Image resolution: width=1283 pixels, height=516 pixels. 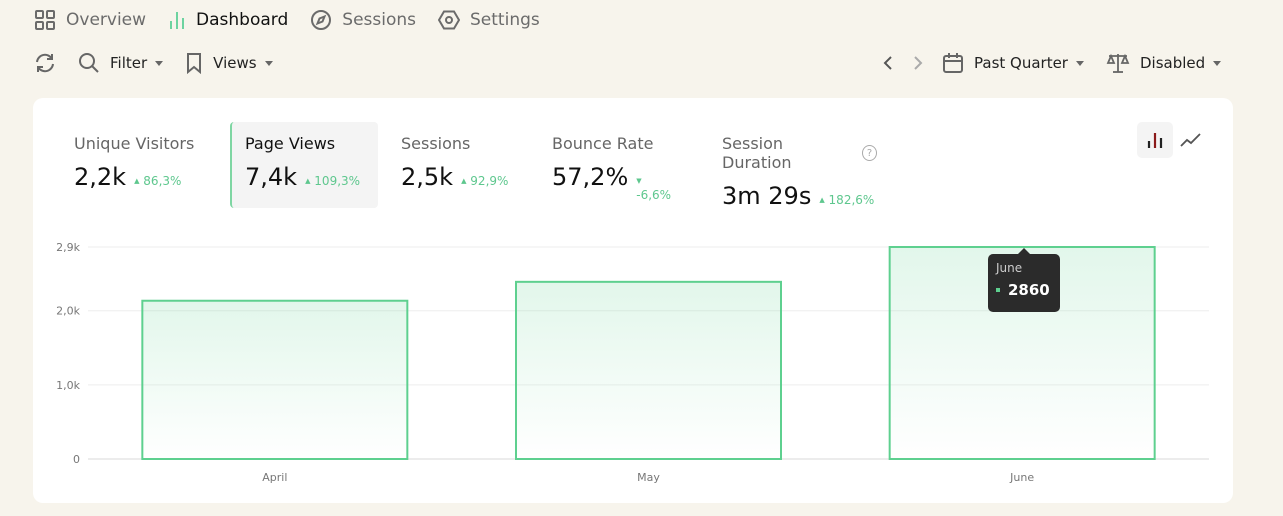 What do you see at coordinates (757, 153) in the screenshot?
I see `metric-label: Session Duration` at bounding box center [757, 153].